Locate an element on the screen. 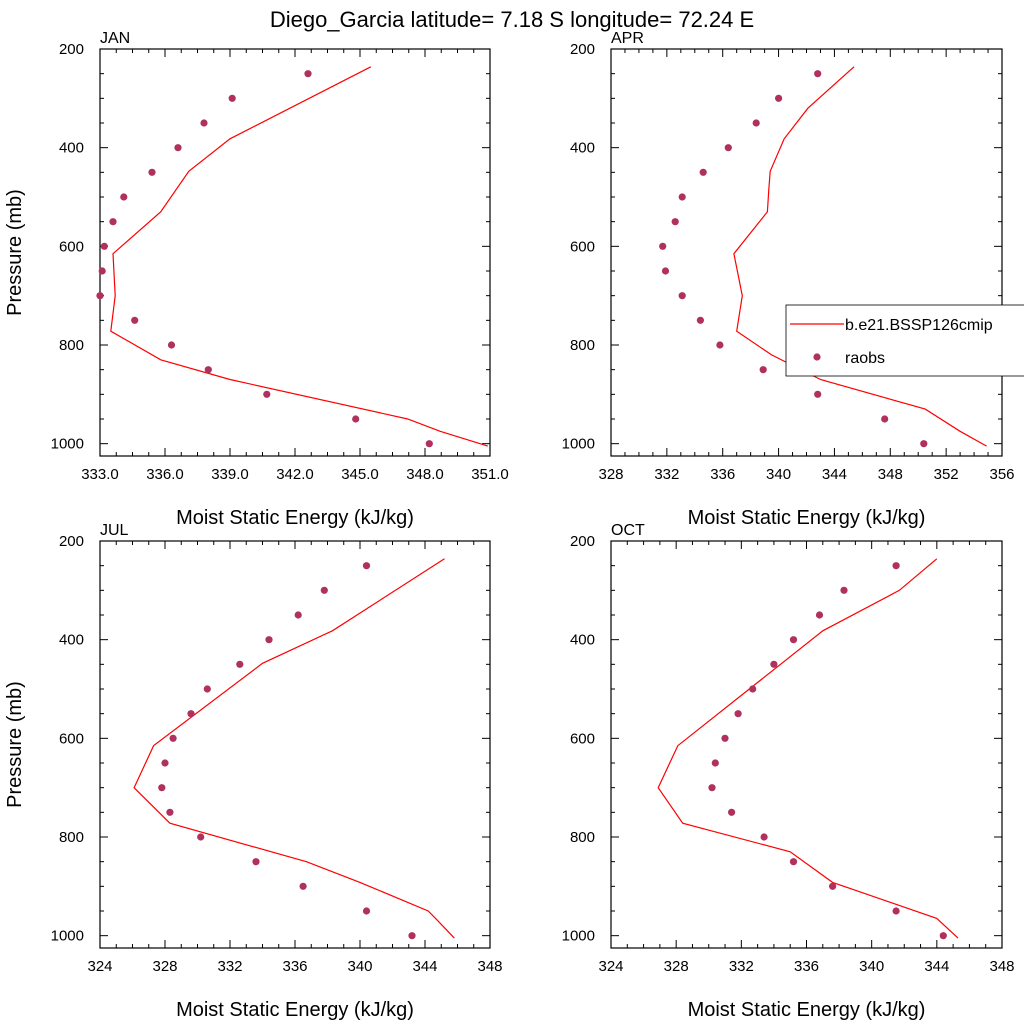 The height and width of the screenshot is (1024, 1024). panel-label: OCT is located at coordinates (628, 530).